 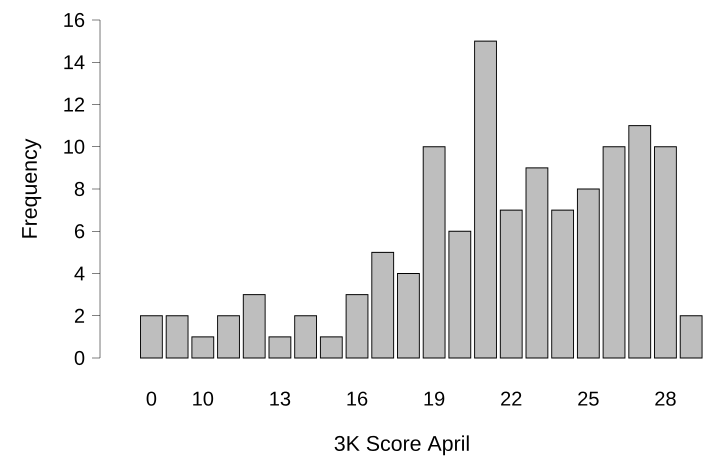 I want to click on x-tick-label: 22, so click(x=511, y=399).